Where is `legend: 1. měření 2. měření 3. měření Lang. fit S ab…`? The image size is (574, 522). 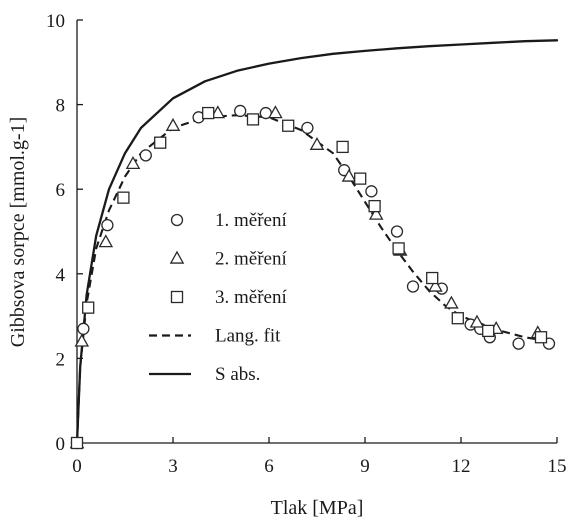
legend: 1. měření 2. měření 3. měření Lang. fit S ab… is located at coordinates (218, 297).